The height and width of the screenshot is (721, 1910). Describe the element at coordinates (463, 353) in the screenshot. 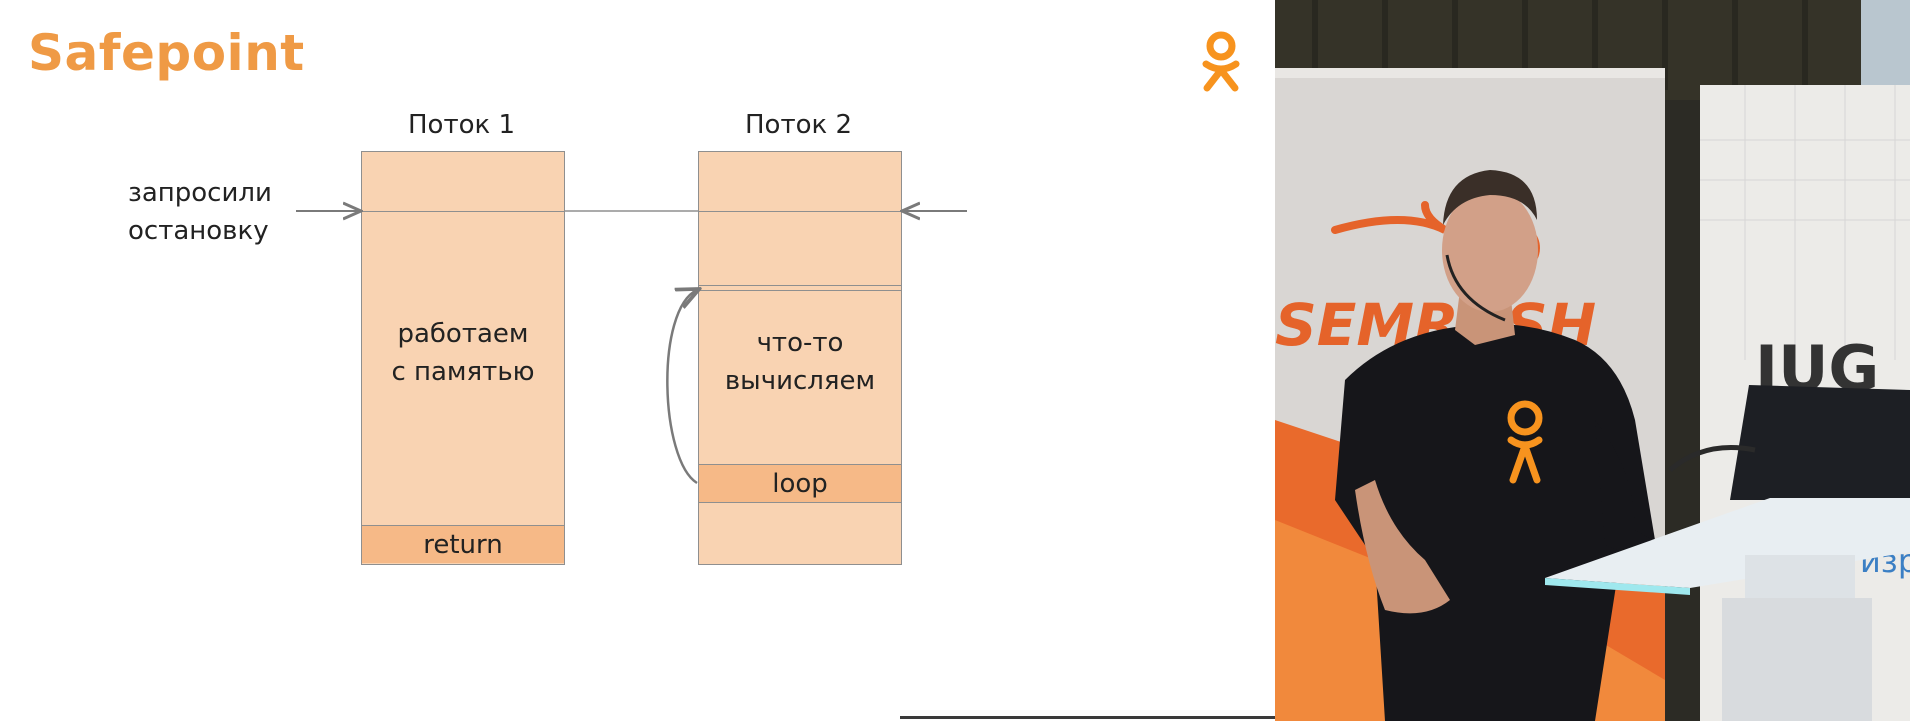

I see `thread1-work-cell: работаем с памятью` at that location.